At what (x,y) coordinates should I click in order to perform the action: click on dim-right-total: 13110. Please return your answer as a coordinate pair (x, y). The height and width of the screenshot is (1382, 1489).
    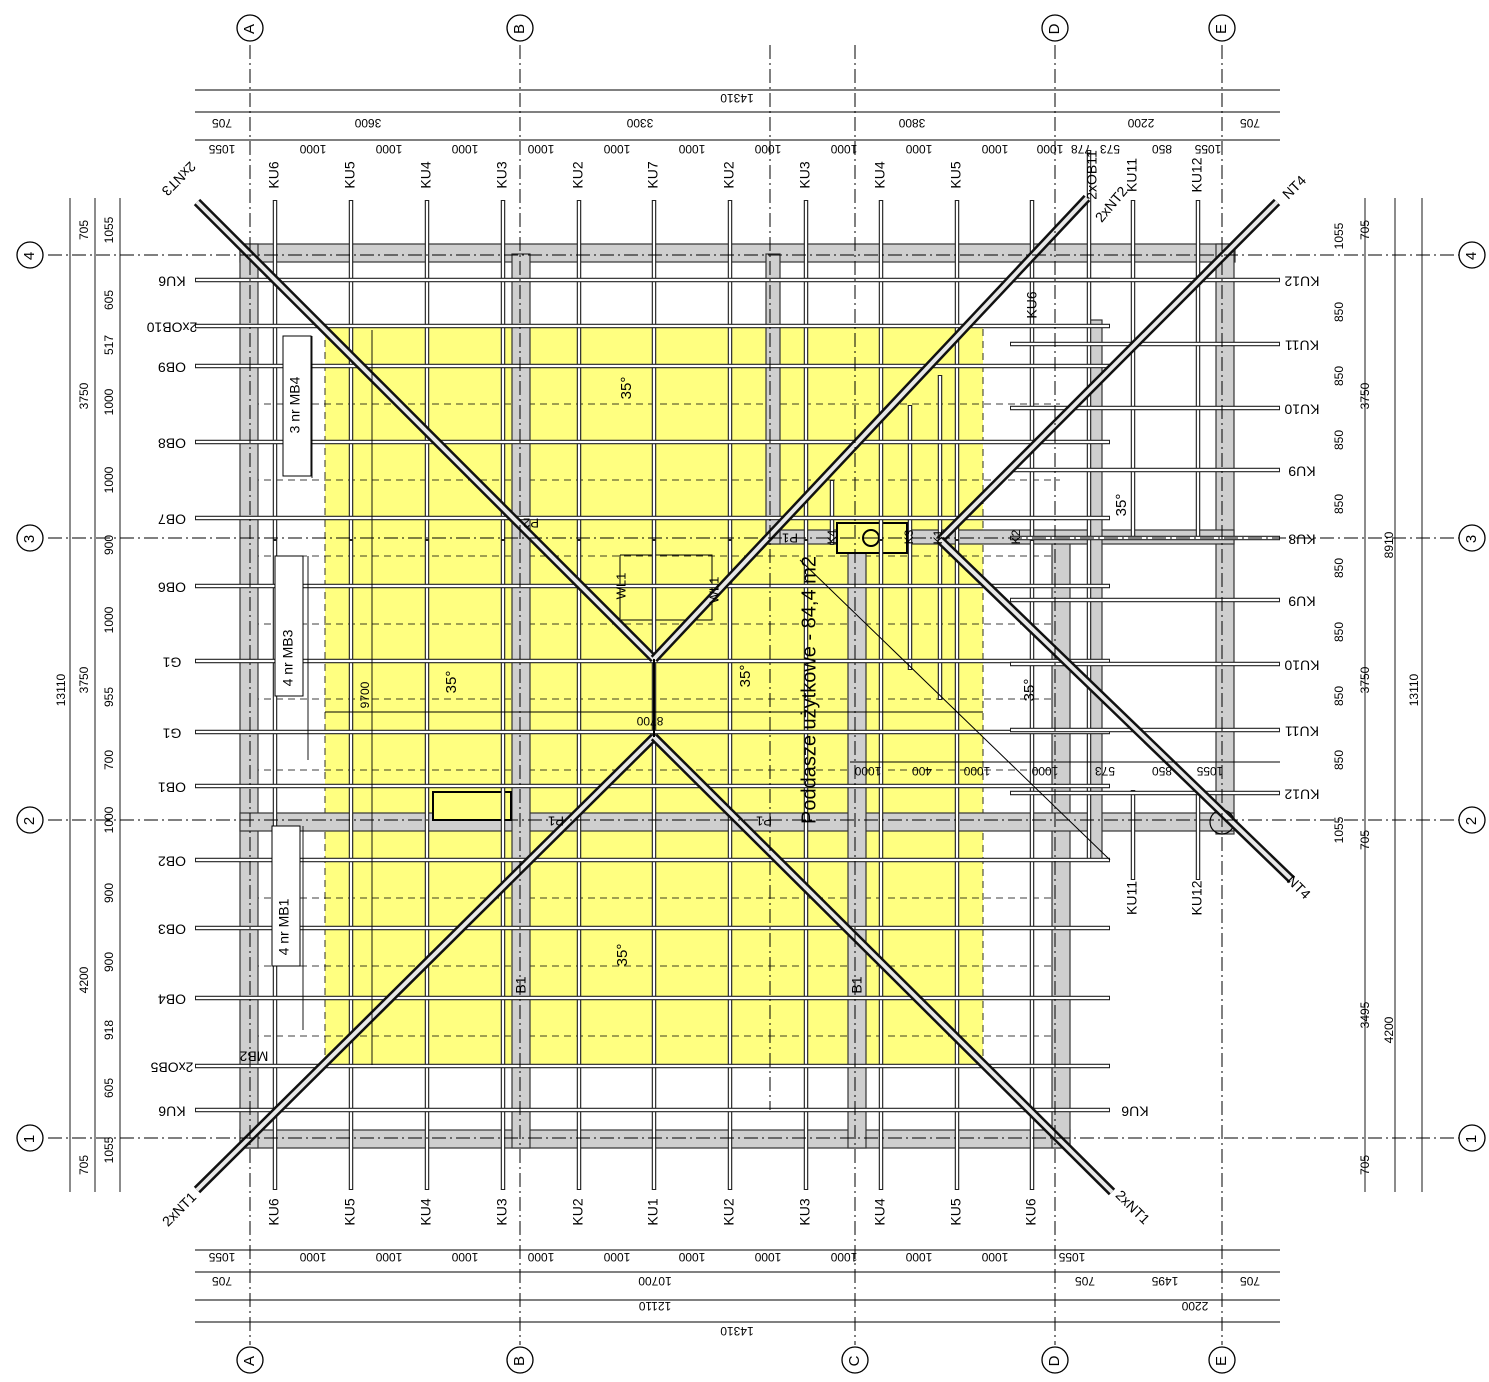
    Looking at the image, I should click on (1414, 689).